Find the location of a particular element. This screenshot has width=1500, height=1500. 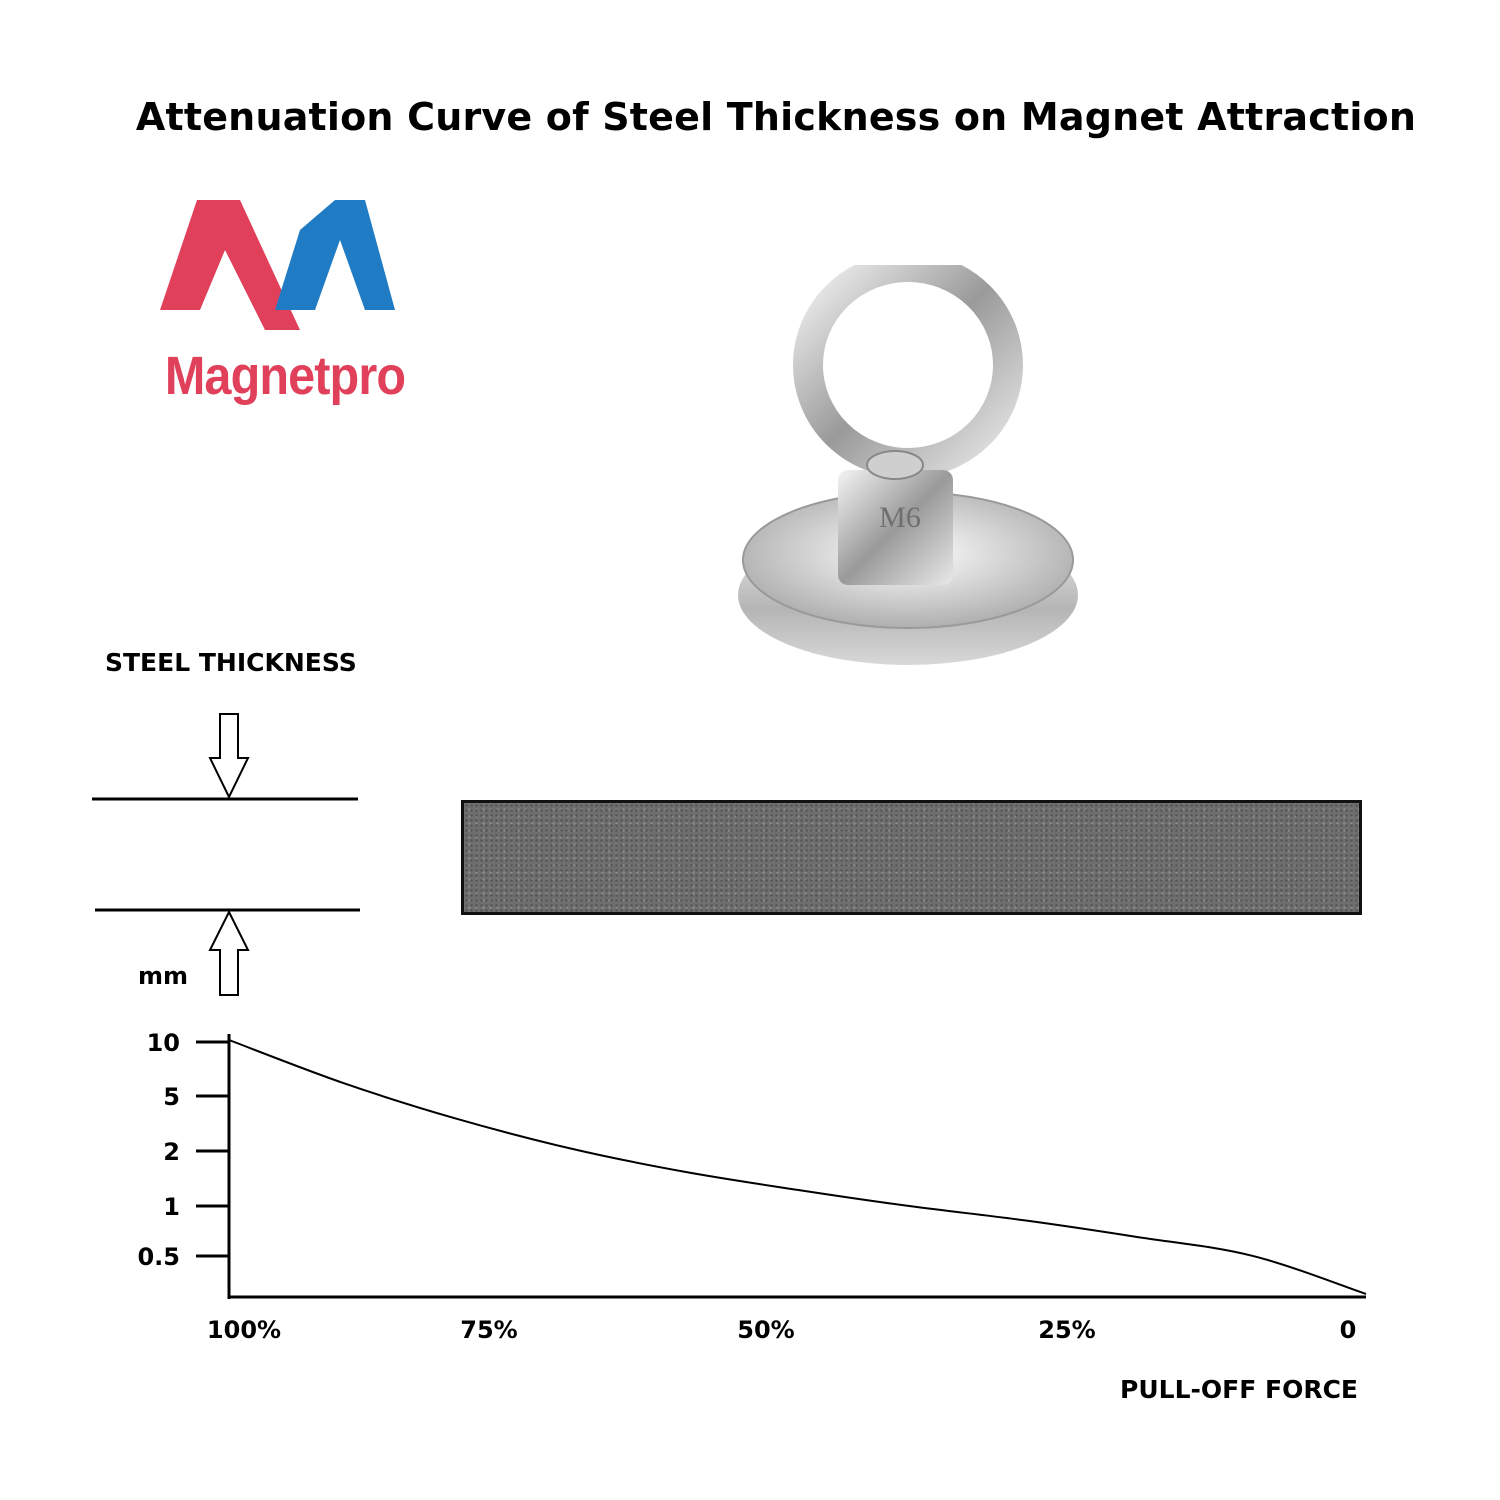

x-tick-label: 50% is located at coordinates (765, 1330).